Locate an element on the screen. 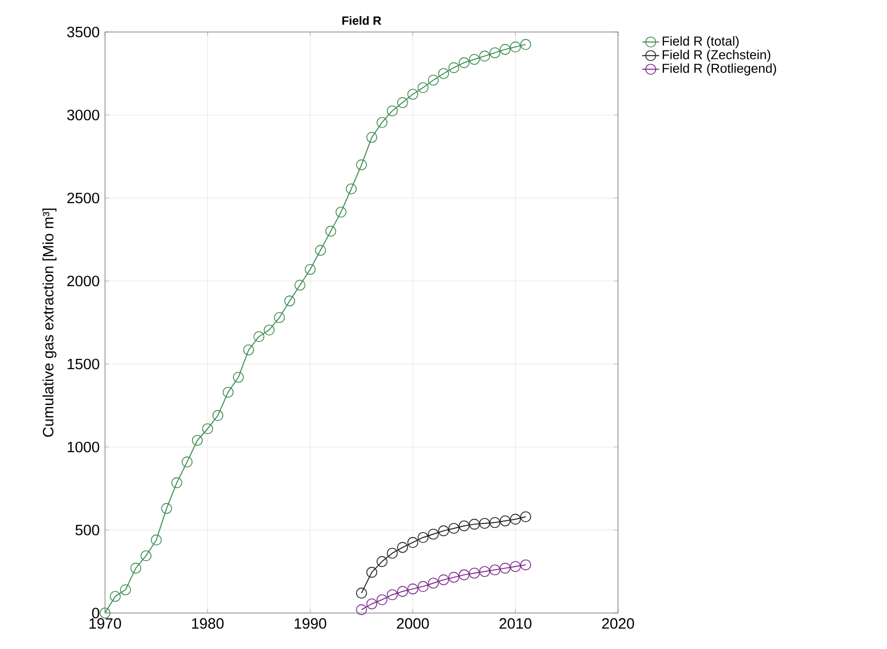 The height and width of the screenshot is (649, 887). y-tick-label: 3500 is located at coordinates (83, 32).